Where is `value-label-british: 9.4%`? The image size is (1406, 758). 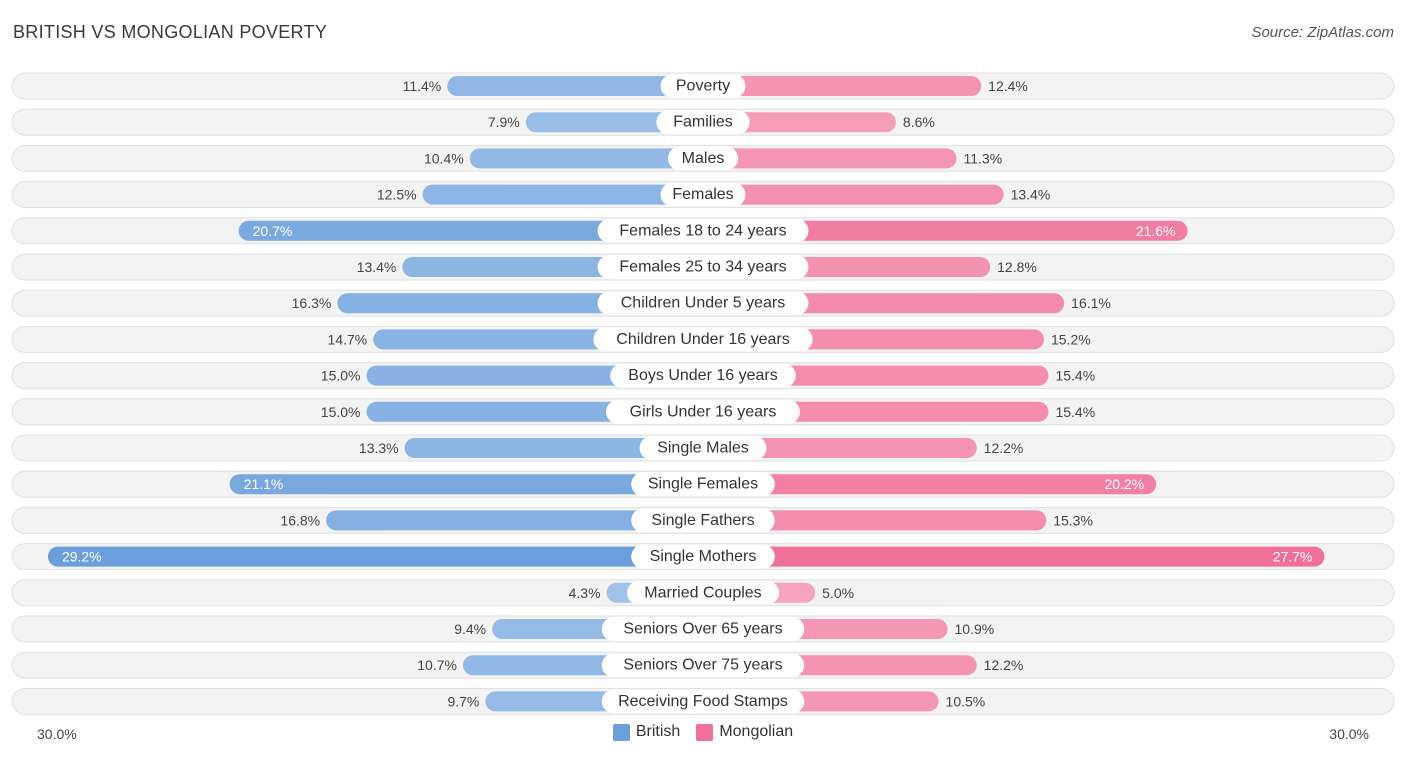 value-label-british: 9.4% is located at coordinates (470, 629).